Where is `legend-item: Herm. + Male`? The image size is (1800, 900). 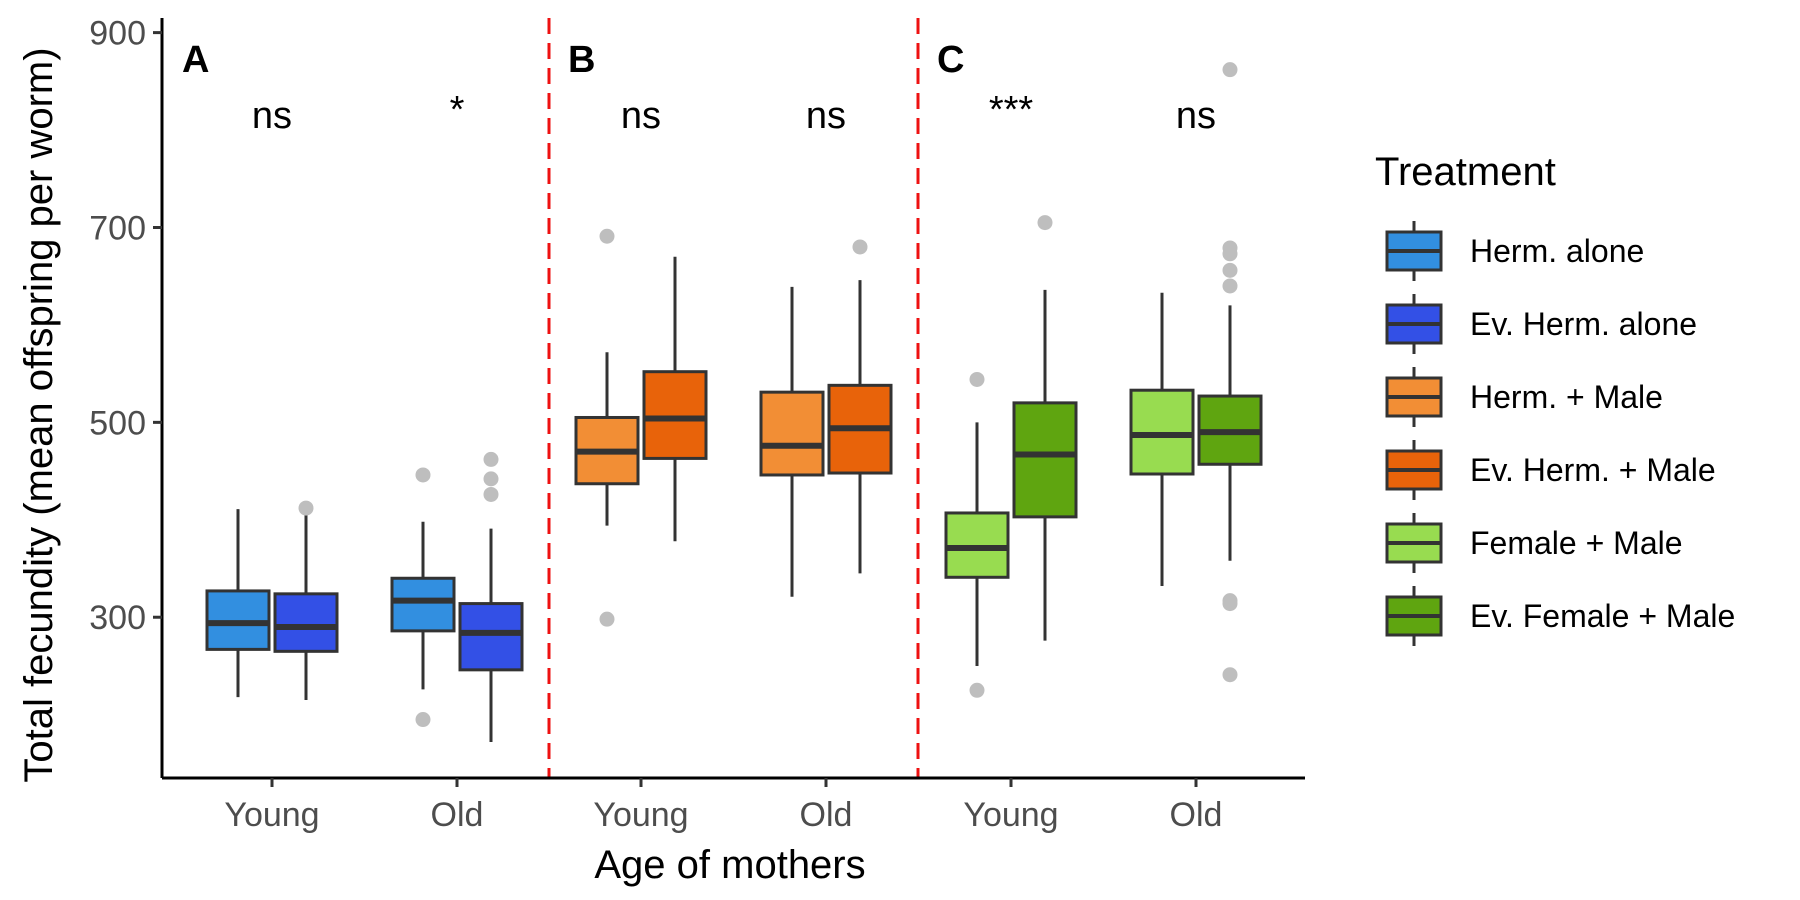
legend-item: Herm. + Male is located at coordinates (1524, 397).